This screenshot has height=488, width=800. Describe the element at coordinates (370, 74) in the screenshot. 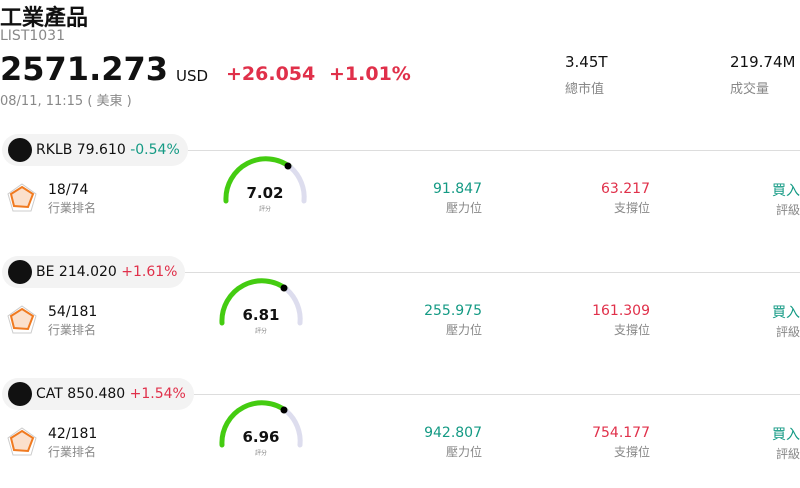

I see `change-percent: +1.01%` at that location.